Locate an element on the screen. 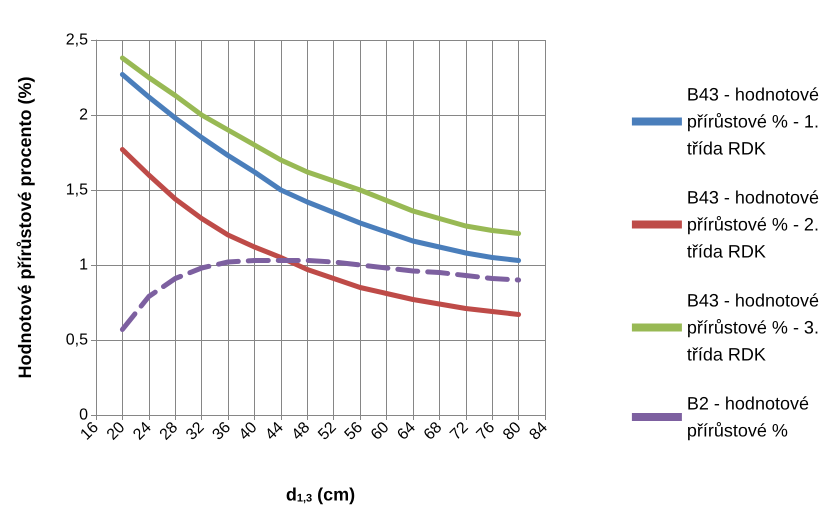 The height and width of the screenshot is (525, 829). y-tick-label: 1 is located at coordinates (83, 265).